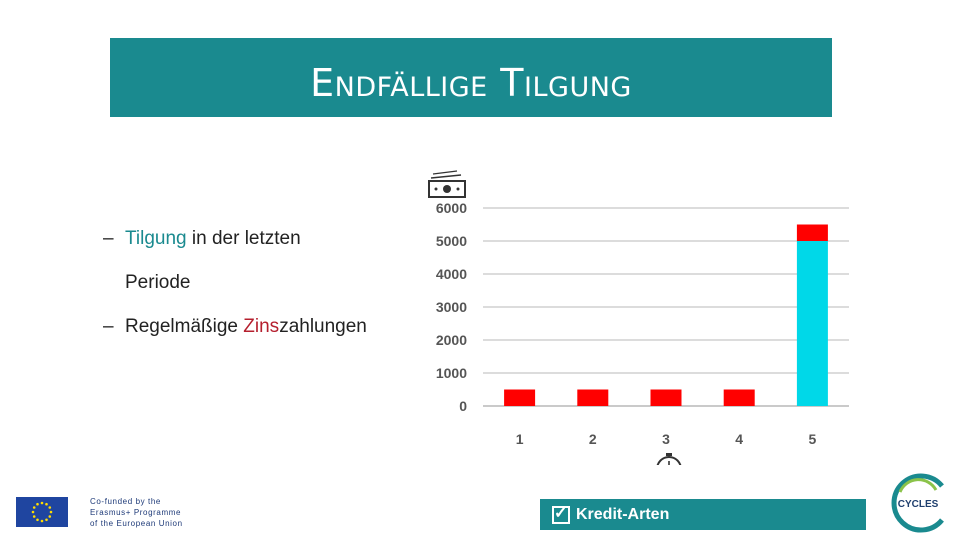 The height and width of the screenshot is (540, 960). What do you see at coordinates (184, 326) in the screenshot?
I see `bullet-2-prefix: Regelmäßige` at bounding box center [184, 326].